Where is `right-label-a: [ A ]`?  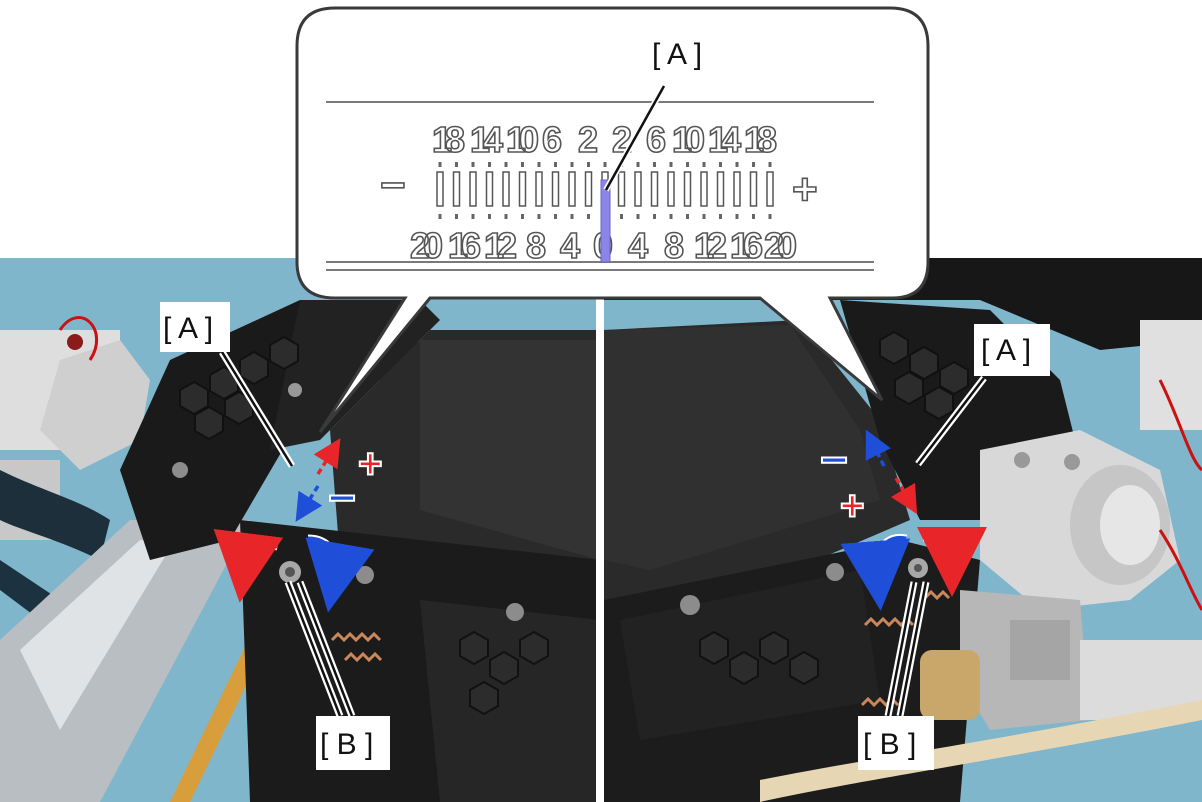
right-label-a: [ A ] is located at coordinates (1006, 350).